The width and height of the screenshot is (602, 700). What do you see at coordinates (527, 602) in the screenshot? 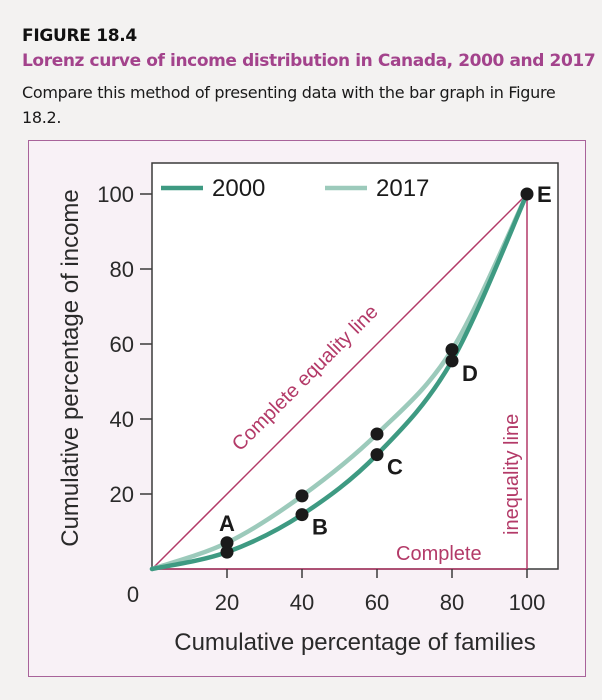
I see `x-tick-label: 100` at bounding box center [527, 602].